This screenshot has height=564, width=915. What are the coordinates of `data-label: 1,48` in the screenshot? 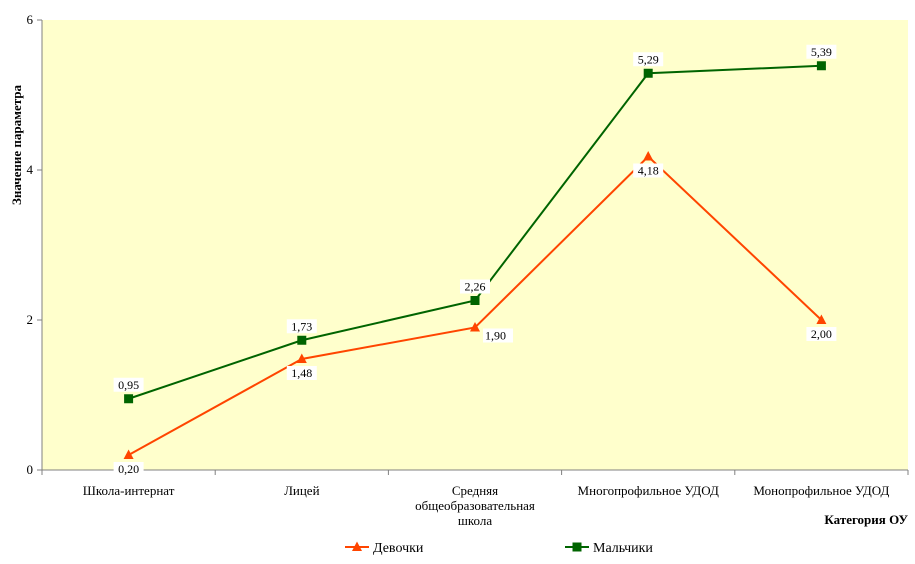 It's located at (301, 373).